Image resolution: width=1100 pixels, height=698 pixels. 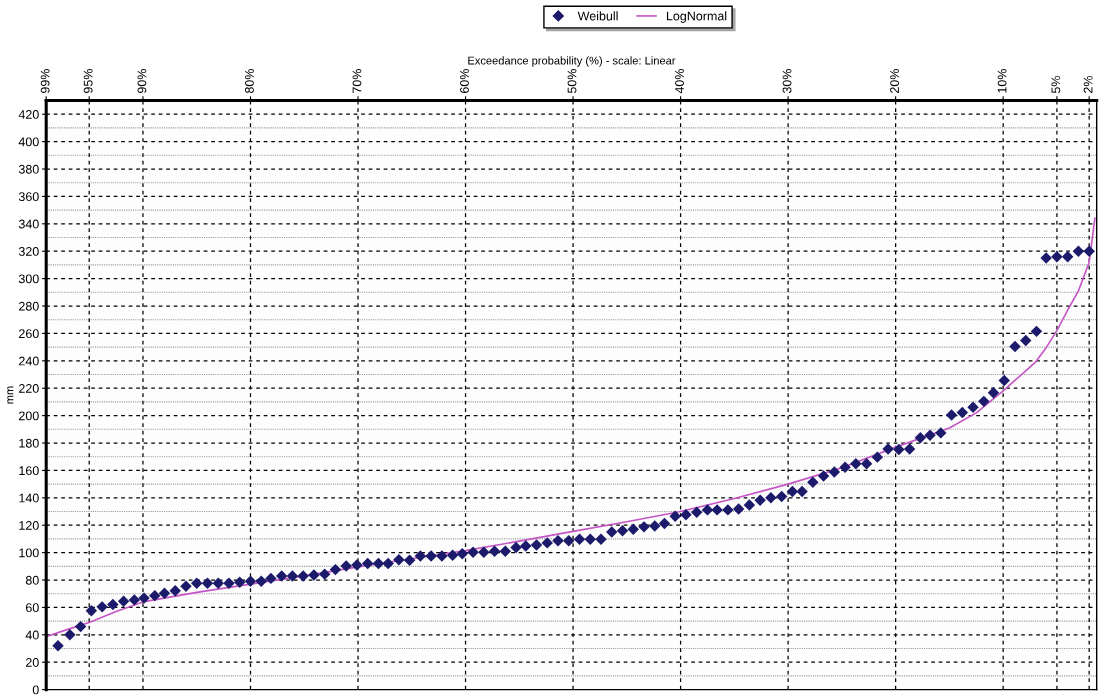 What do you see at coordinates (32, 662) in the screenshot?
I see `y-tick-label: 20` at bounding box center [32, 662].